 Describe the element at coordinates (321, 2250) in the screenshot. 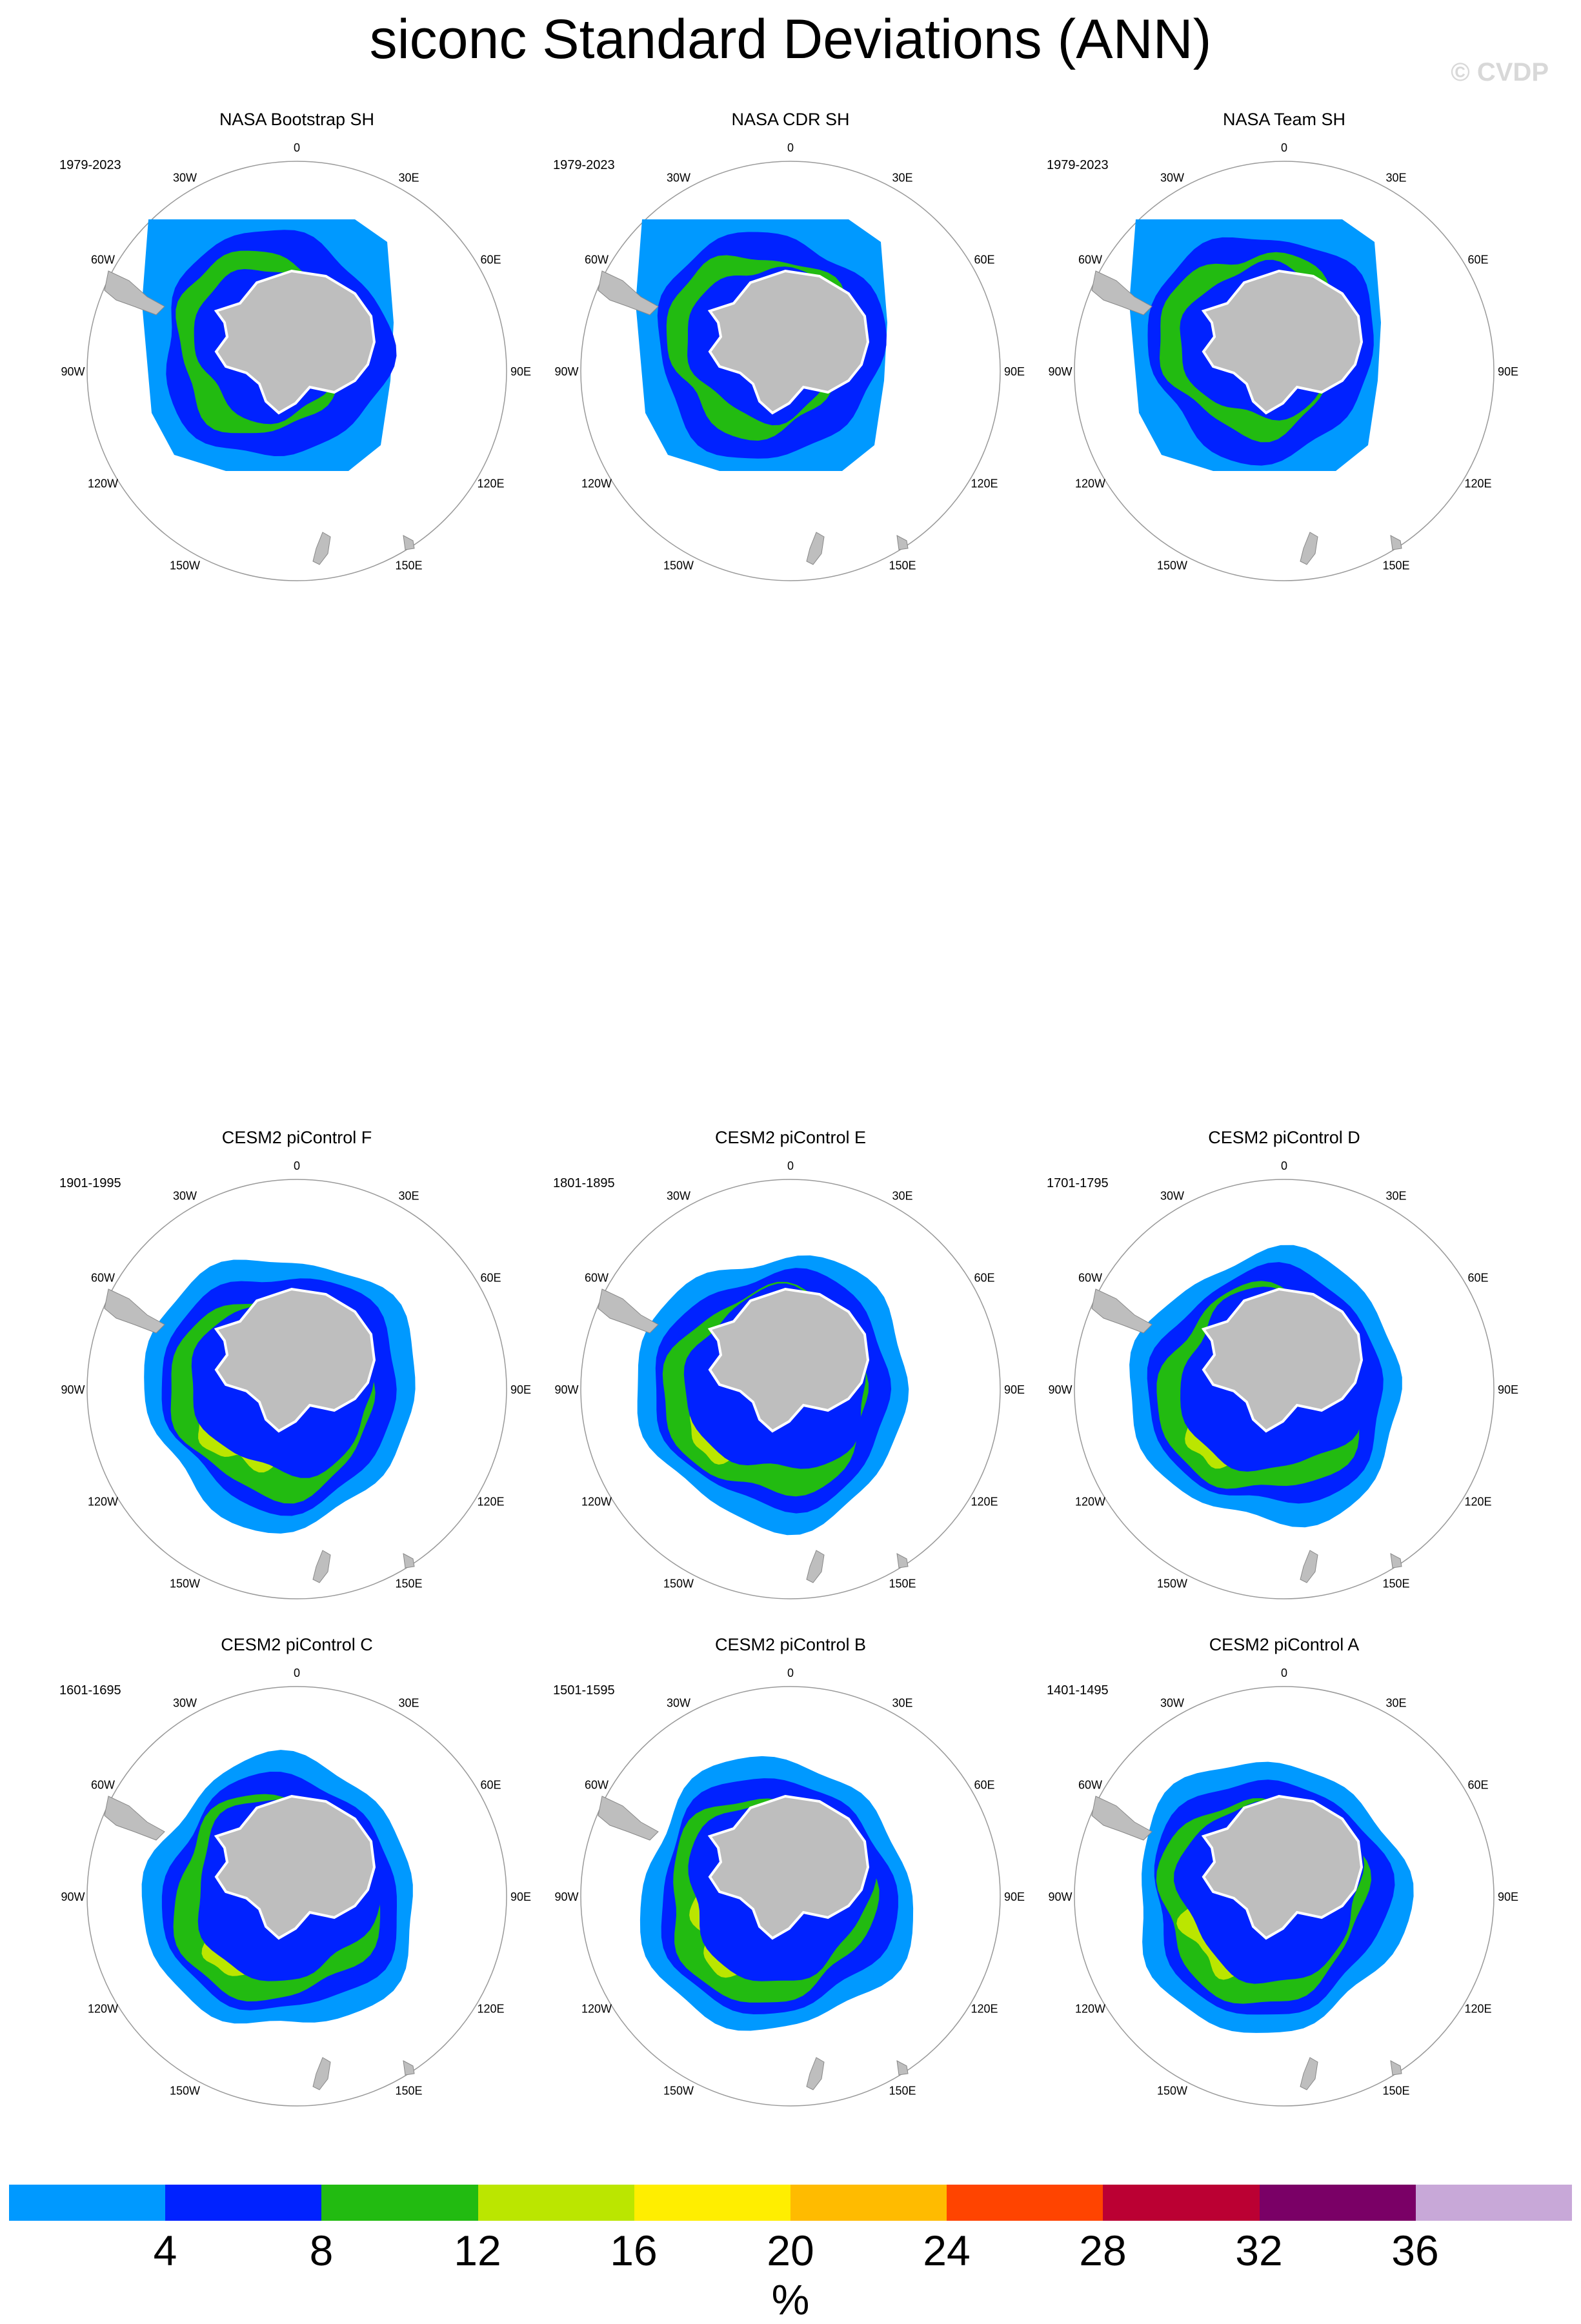

I see `colorbar-tick-label: 8` at that location.